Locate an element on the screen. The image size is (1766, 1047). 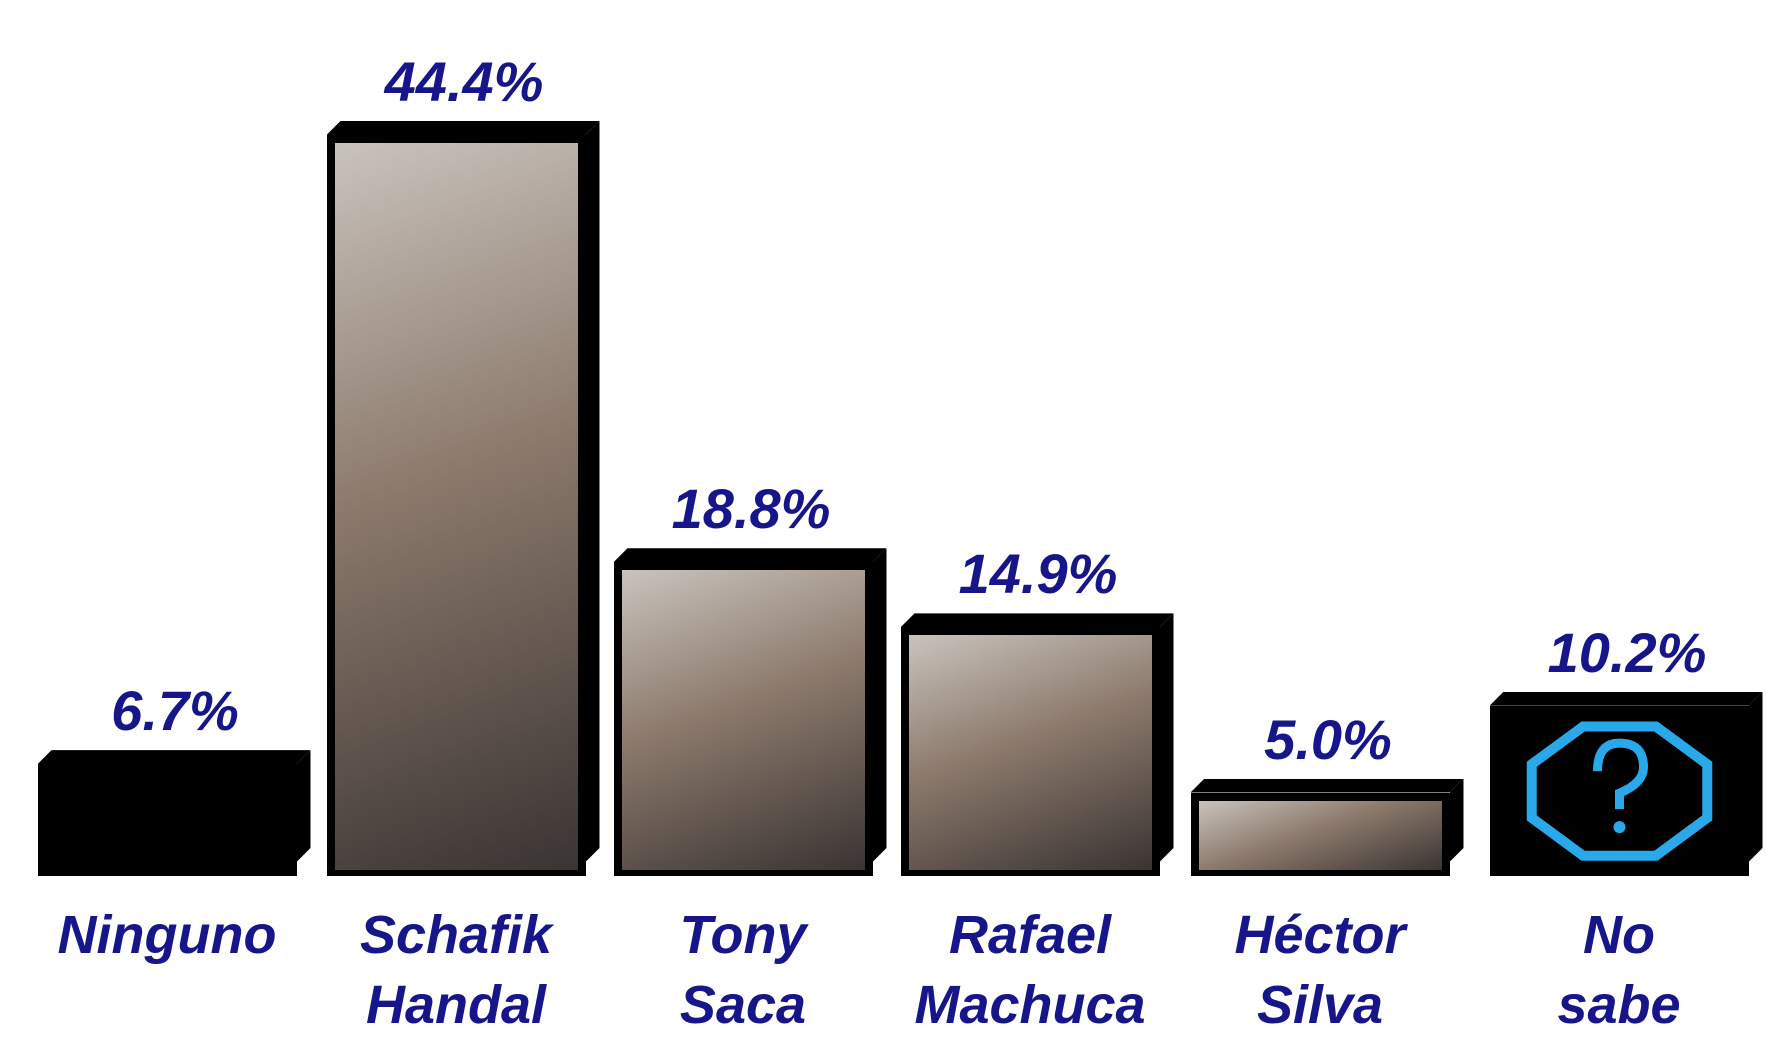
category-label: Ninguno is located at coordinates (167, 935).